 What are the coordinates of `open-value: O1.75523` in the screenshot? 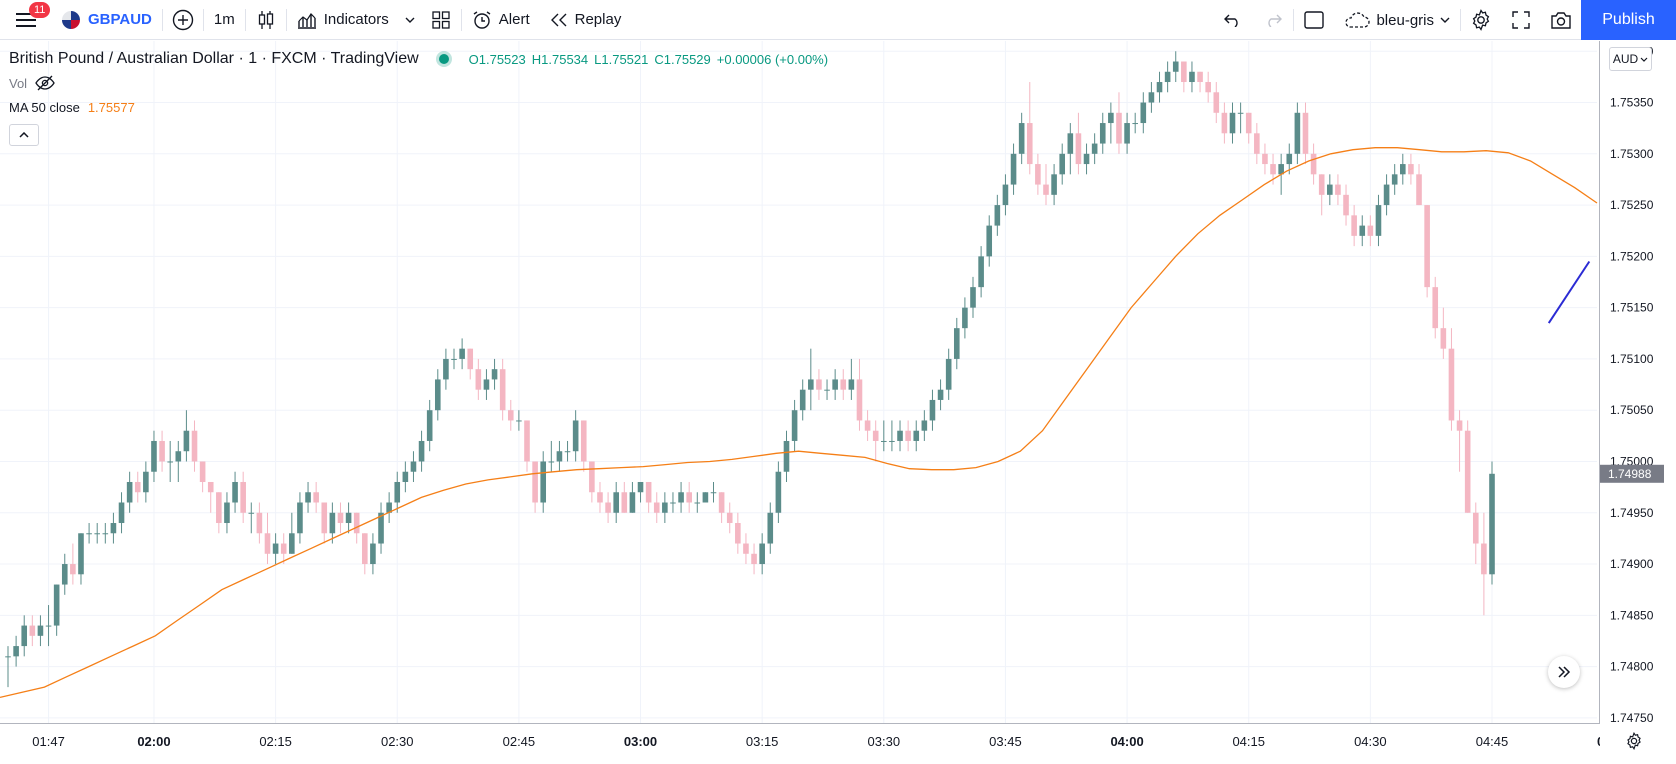 It's located at (497, 59).